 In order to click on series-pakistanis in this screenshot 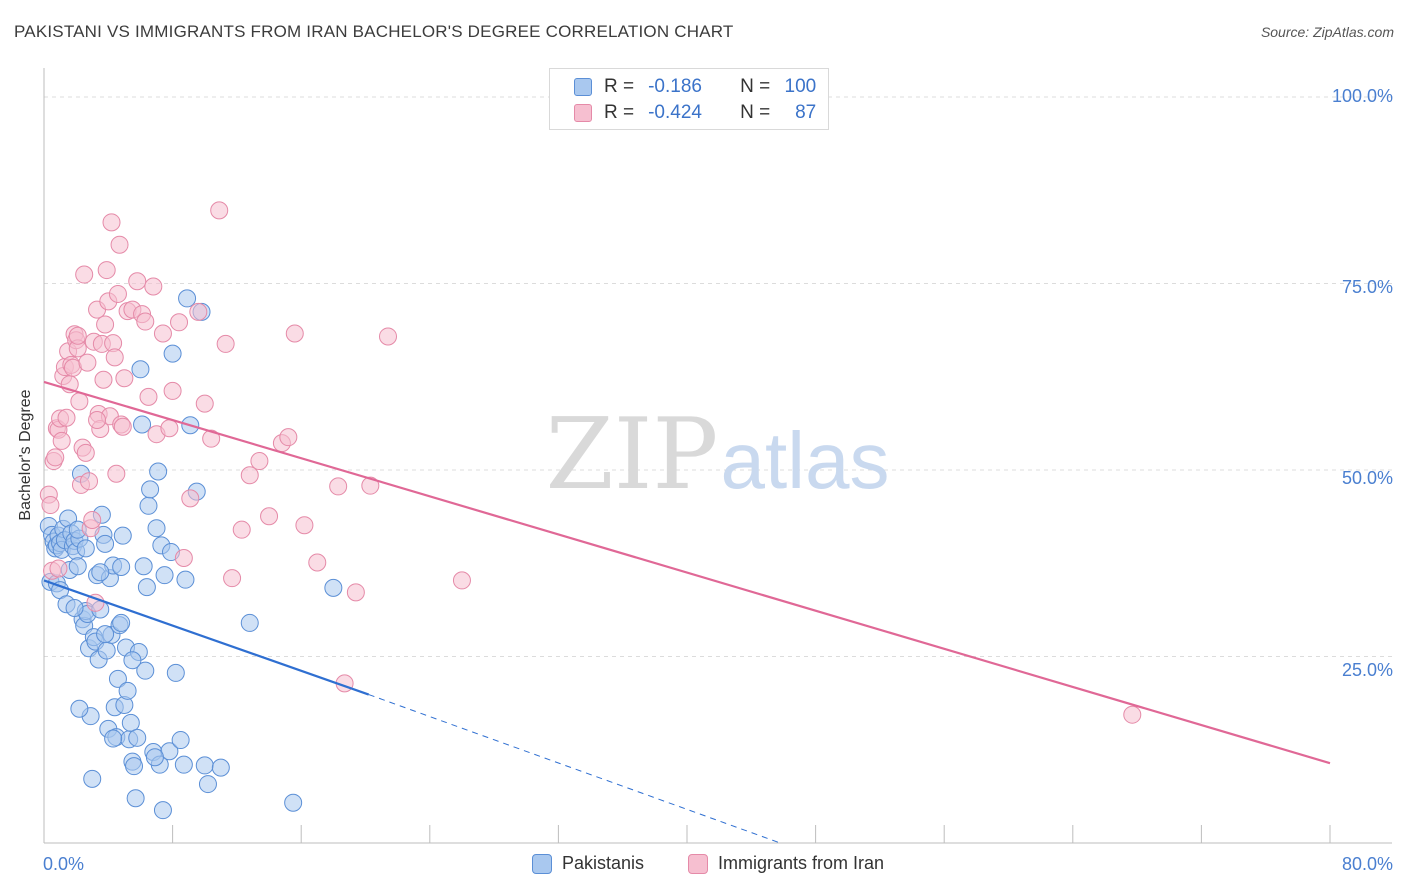, I will do `click(191, 554)`.